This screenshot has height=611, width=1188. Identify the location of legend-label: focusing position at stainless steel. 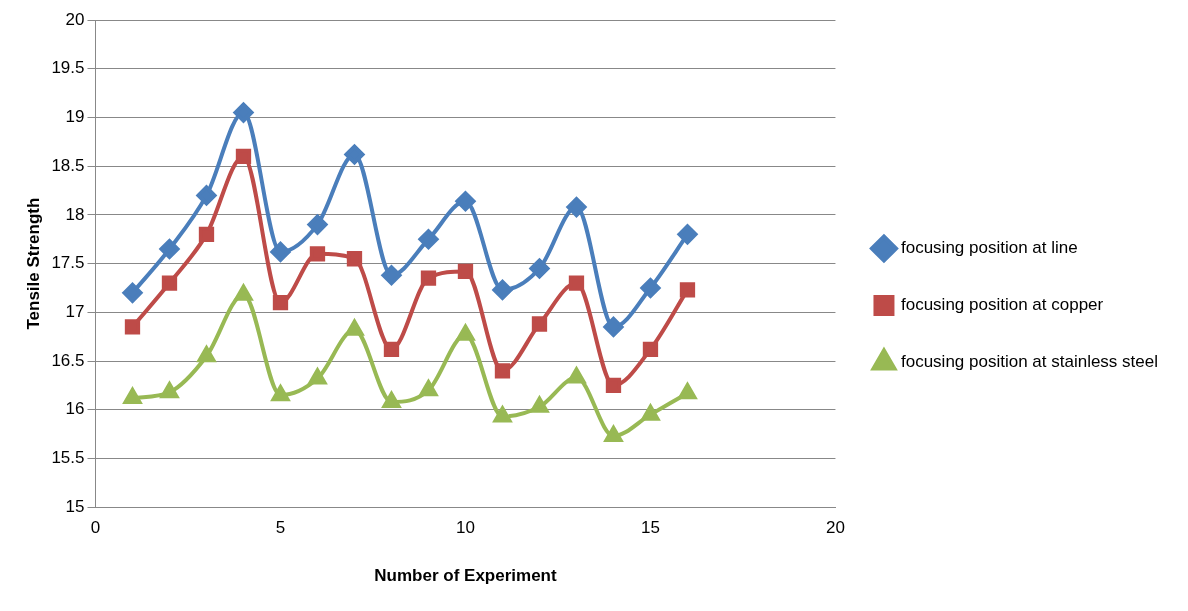
(1029, 362).